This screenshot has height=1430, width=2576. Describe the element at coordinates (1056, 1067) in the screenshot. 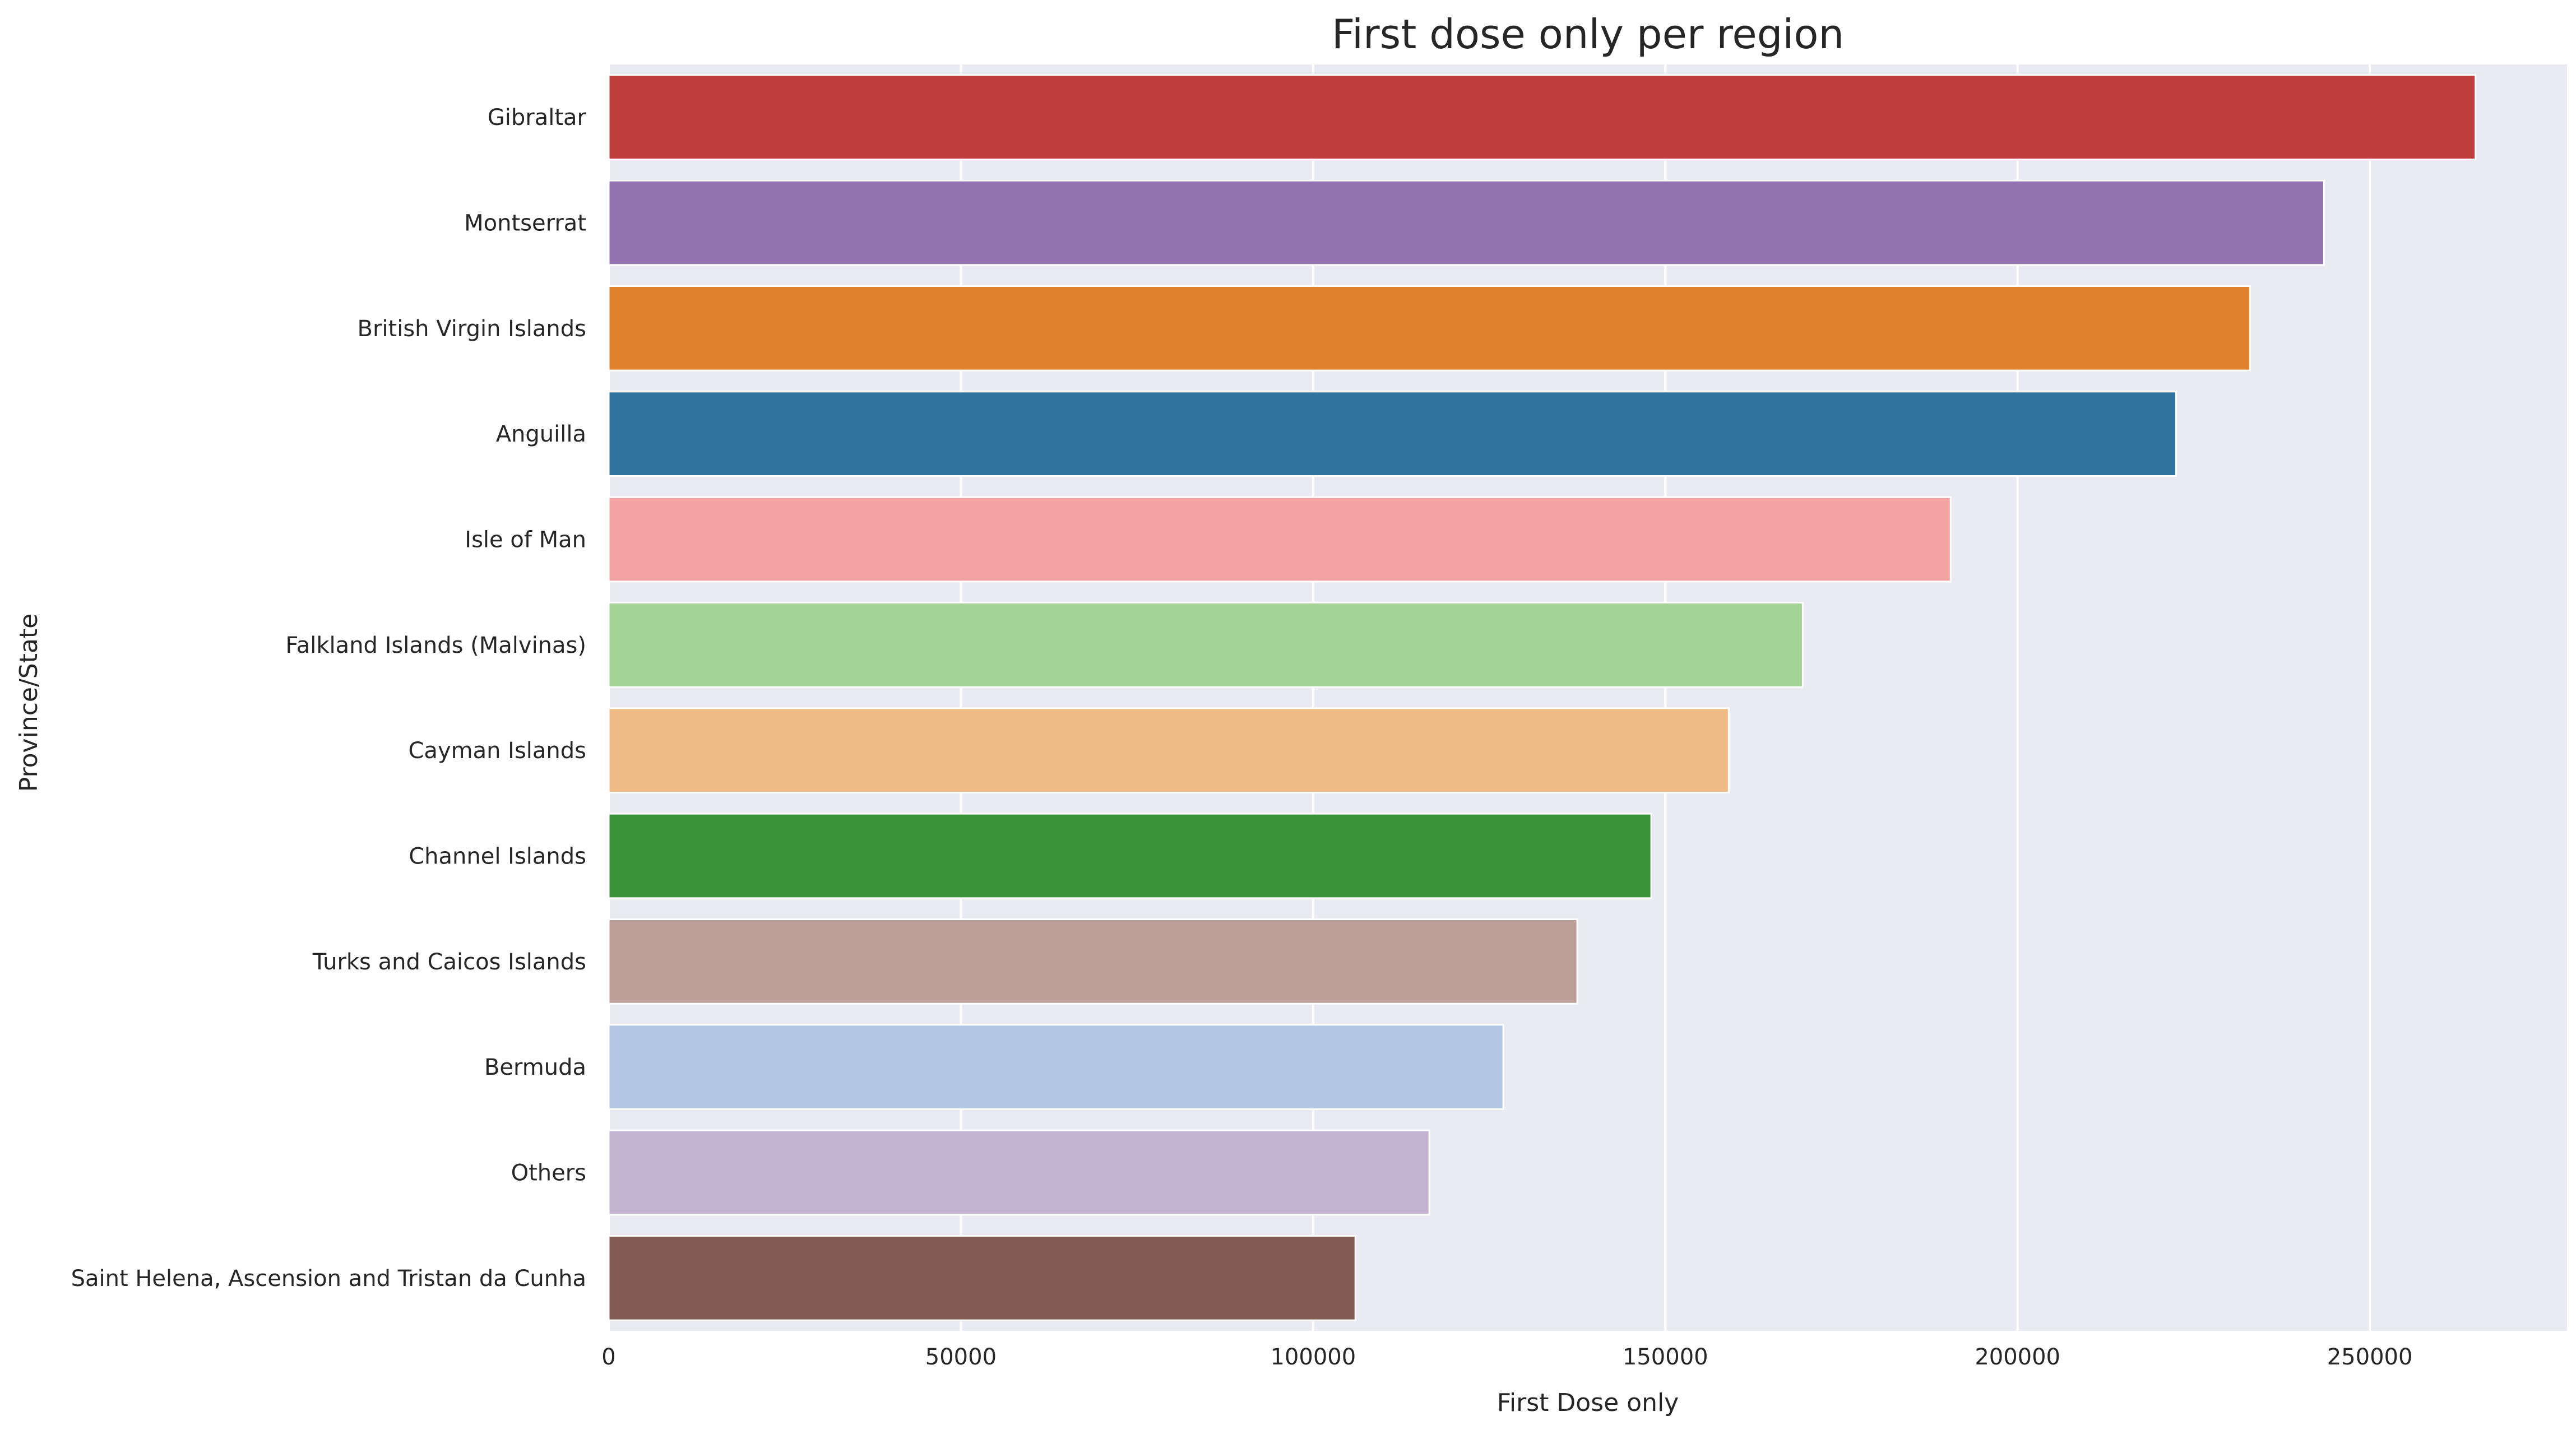

I see `bar-bermuda` at that location.